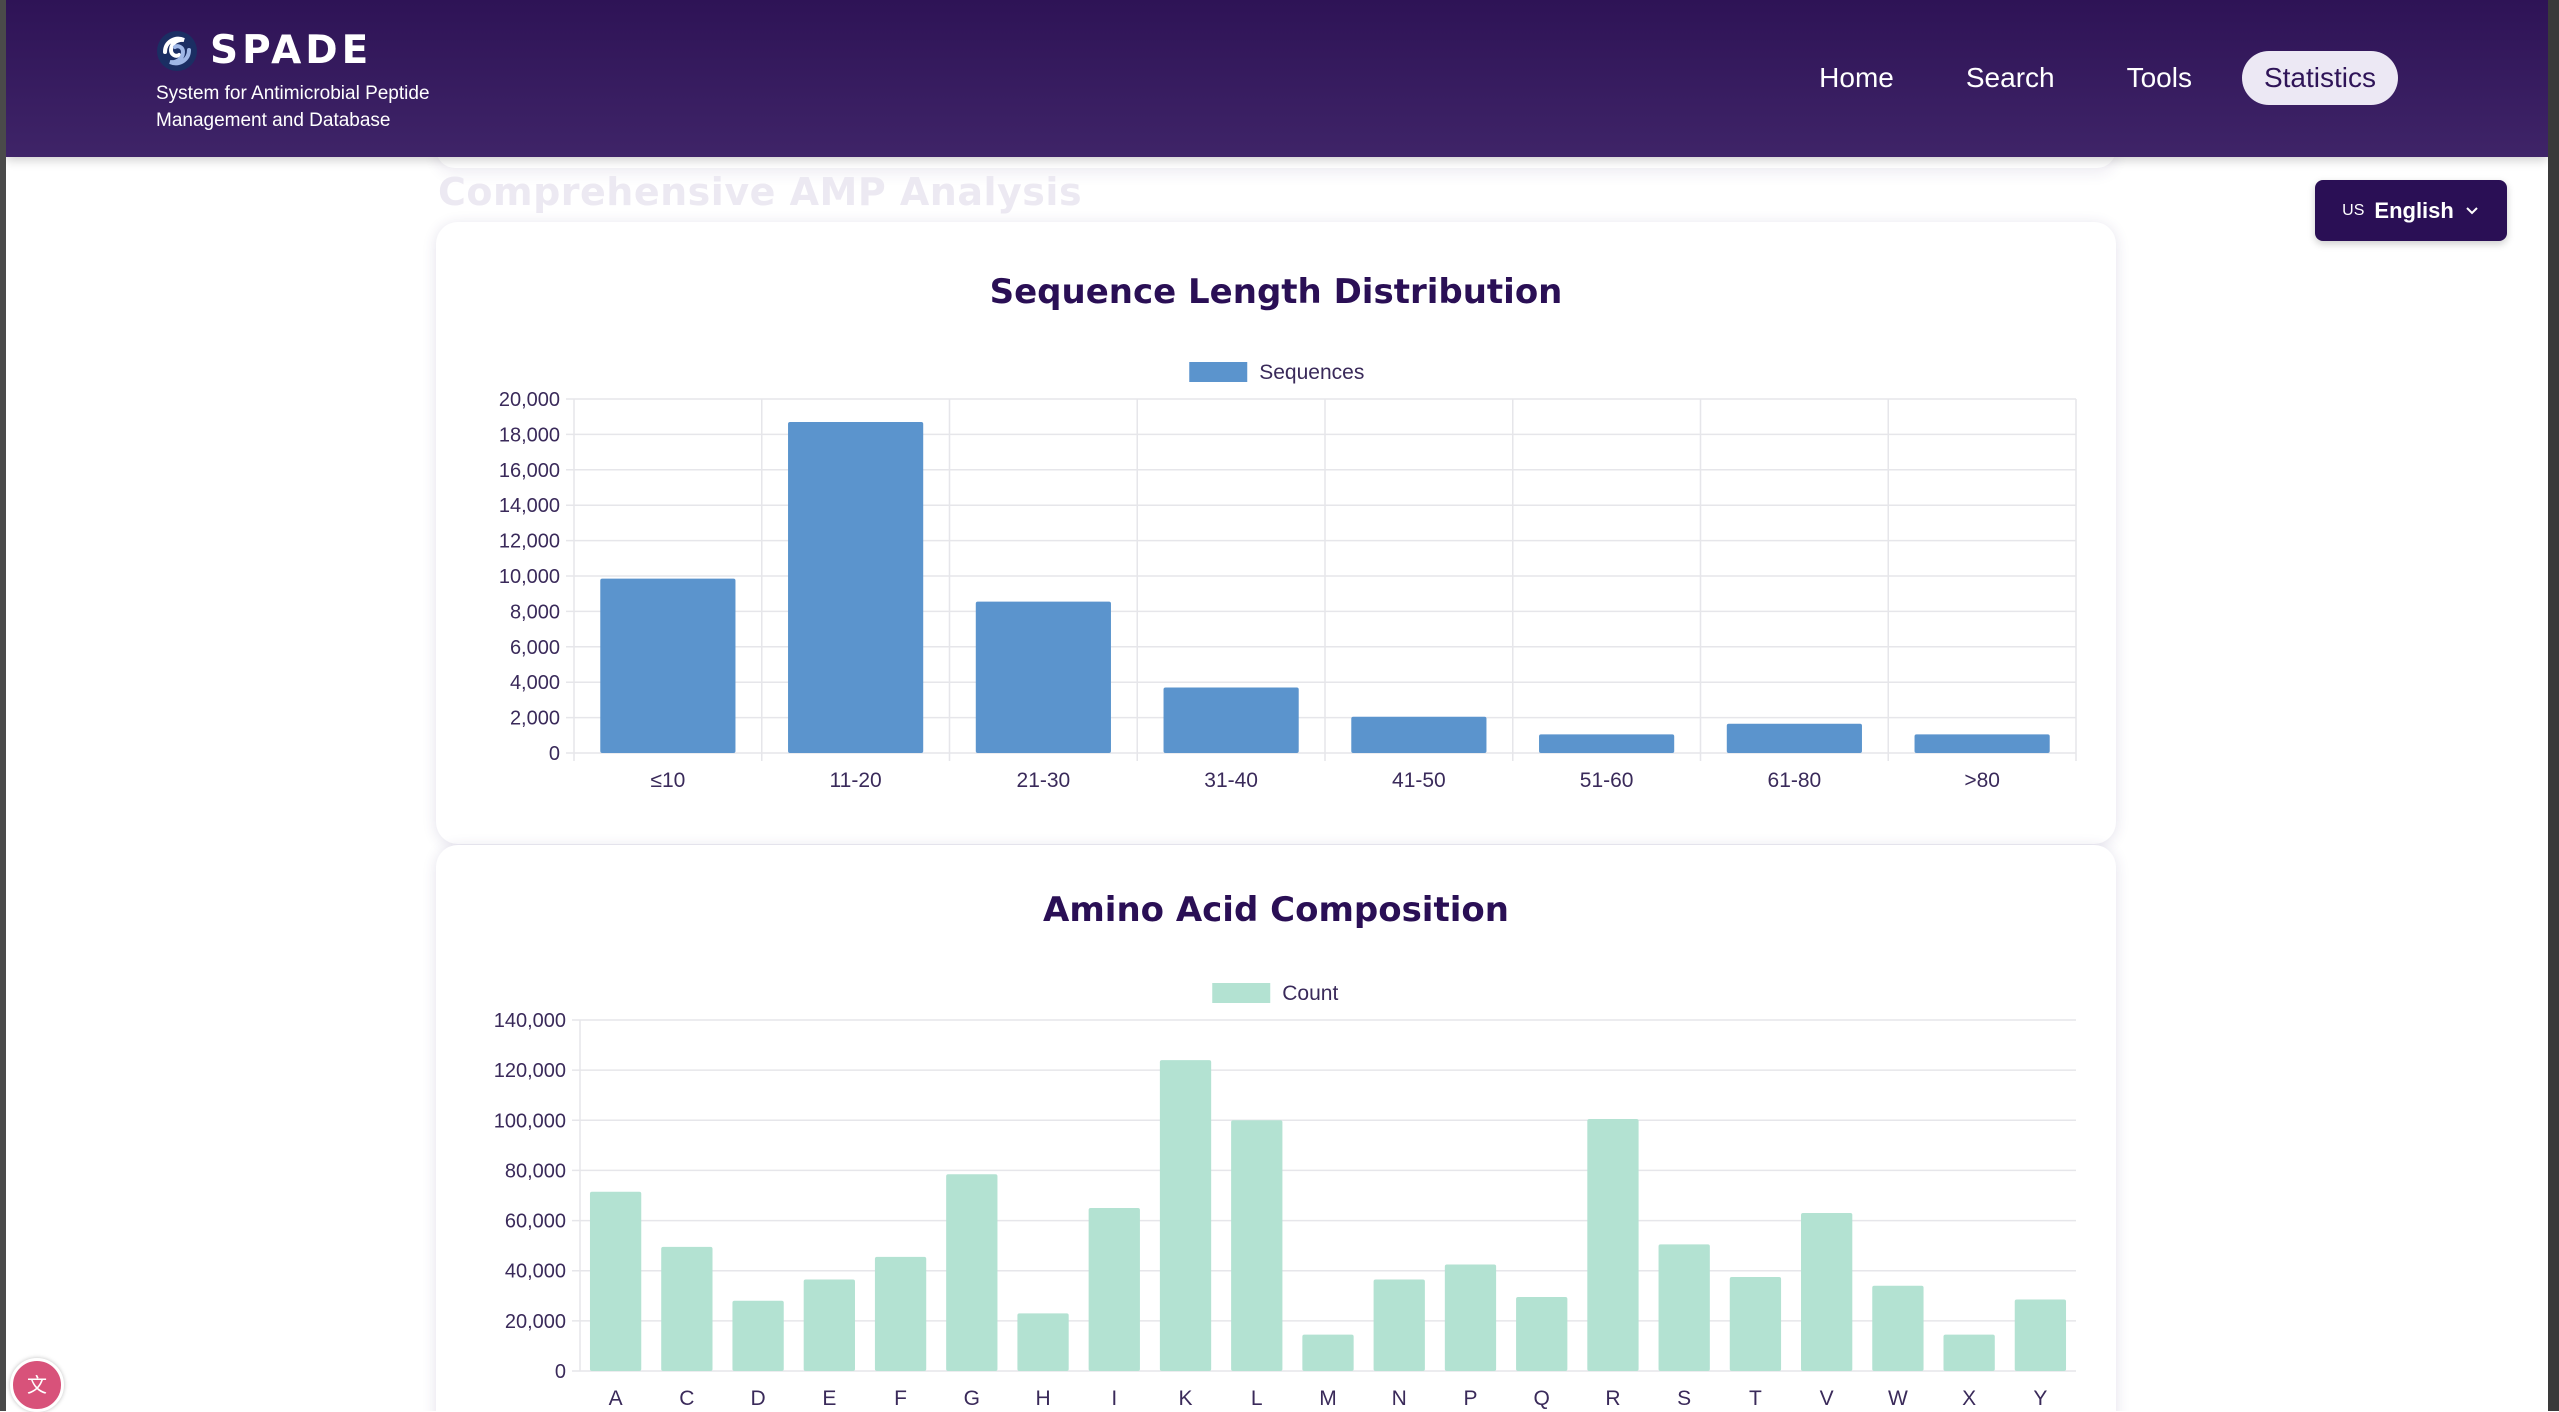 The height and width of the screenshot is (1412, 2559). Describe the element at coordinates (687, 1308) in the screenshot. I see `bar-C` at that location.